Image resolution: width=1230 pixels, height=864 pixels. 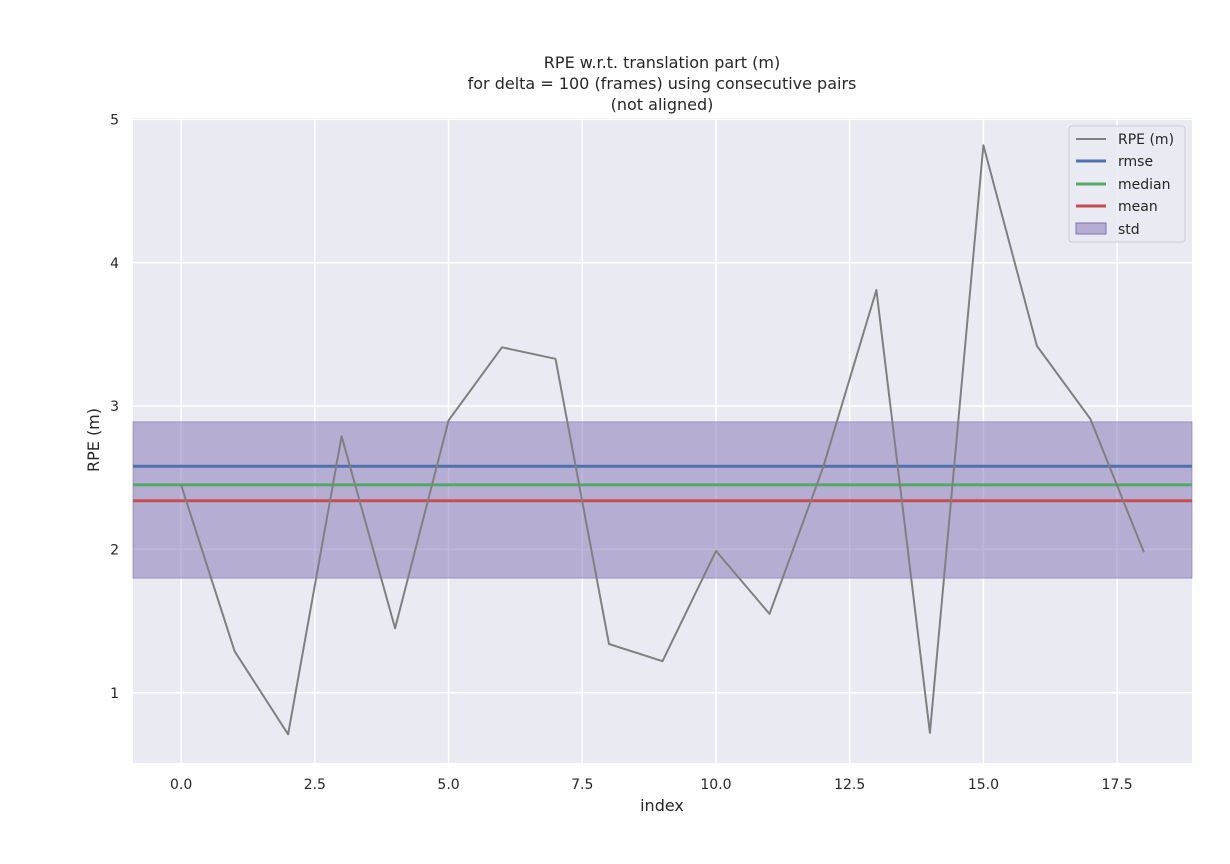 What do you see at coordinates (1135, 162) in the screenshot?
I see `legend-label-rmse: rmse` at bounding box center [1135, 162].